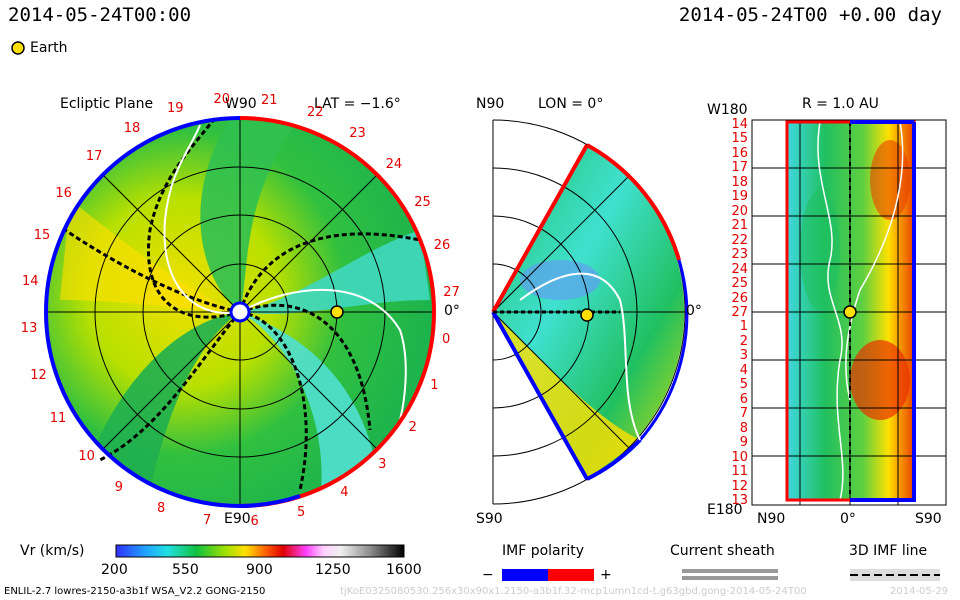 The height and width of the screenshot is (600, 960). What do you see at coordinates (344, 493) in the screenshot?
I see `carrington-tick-12: 4` at bounding box center [344, 493].